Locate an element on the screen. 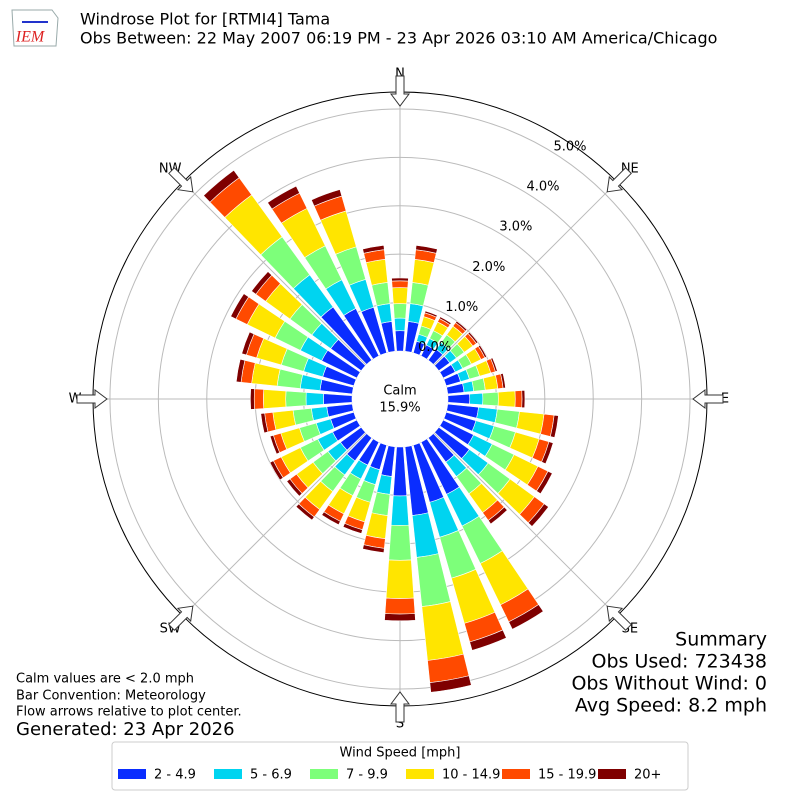 The height and width of the screenshot is (804, 800). legend-label: 7 - 9.9 is located at coordinates (367, 775).